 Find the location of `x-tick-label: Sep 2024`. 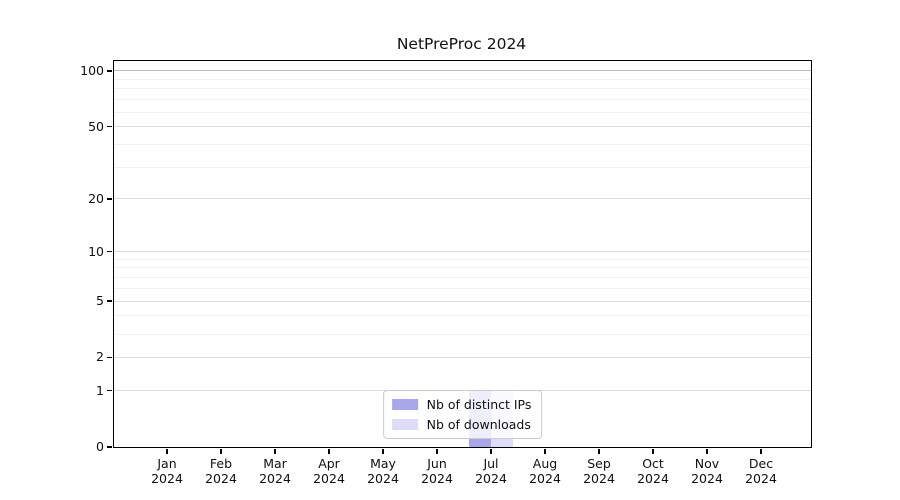

x-tick-label: Sep 2024 is located at coordinates (599, 471).